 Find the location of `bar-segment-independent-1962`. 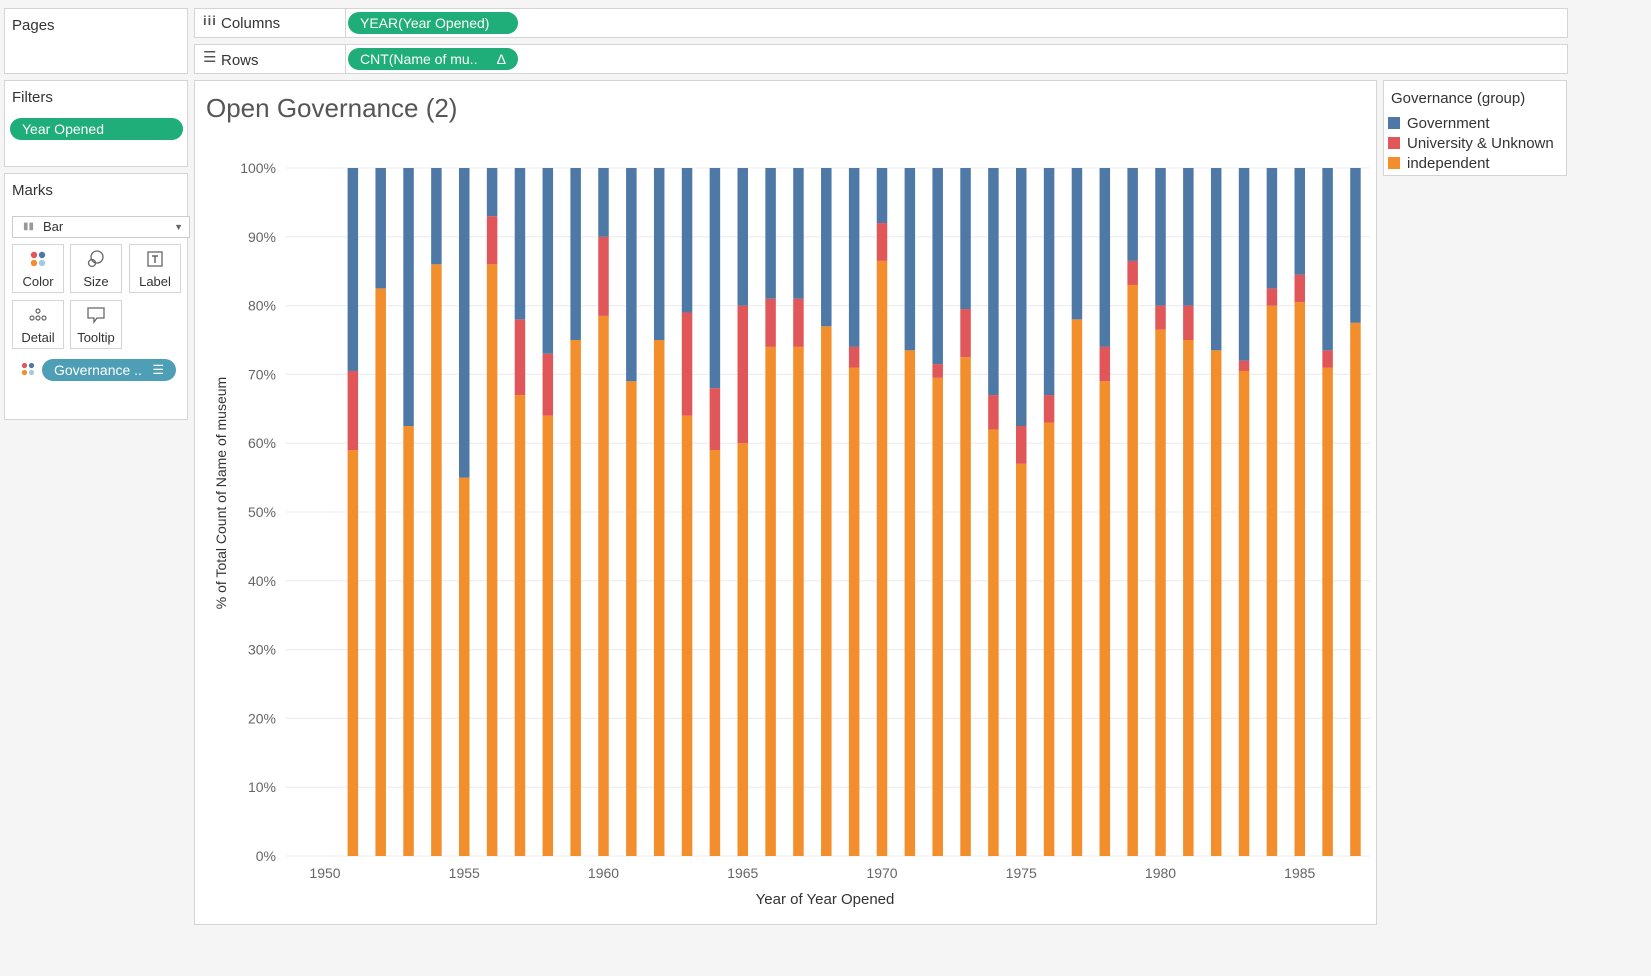

bar-segment-independent-1962 is located at coordinates (659, 598).